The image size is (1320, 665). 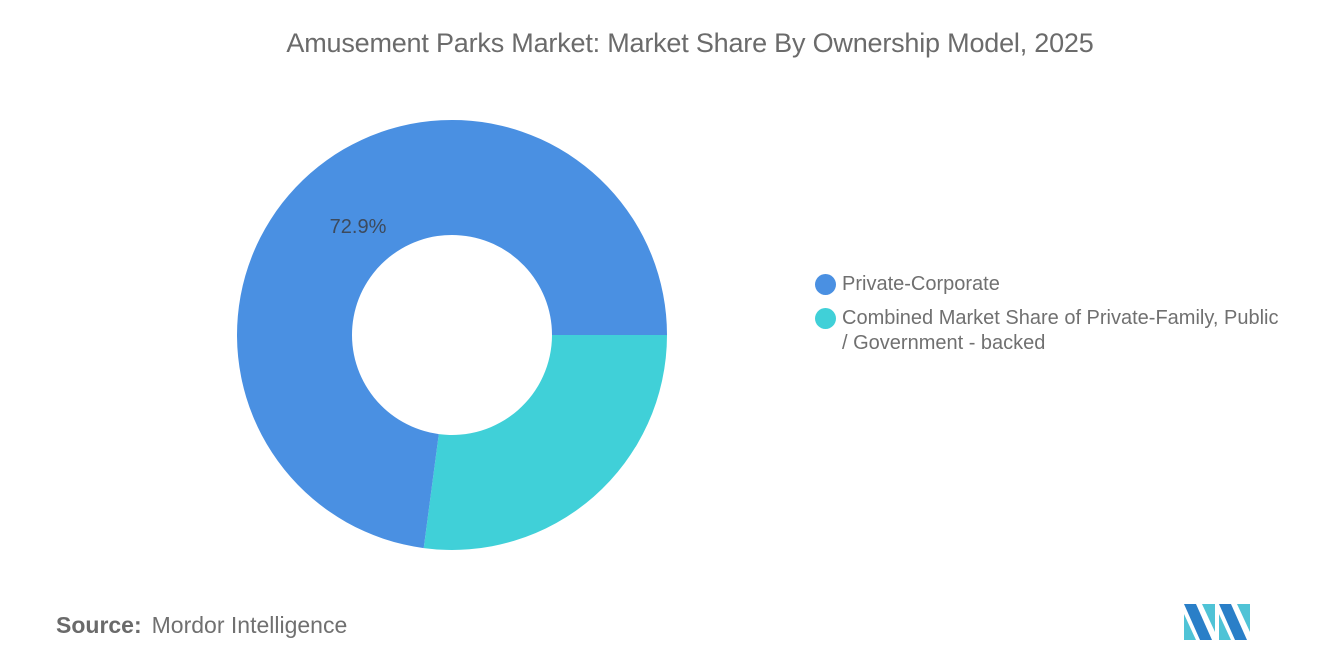 I want to click on source-label: Source:, so click(x=99, y=625).